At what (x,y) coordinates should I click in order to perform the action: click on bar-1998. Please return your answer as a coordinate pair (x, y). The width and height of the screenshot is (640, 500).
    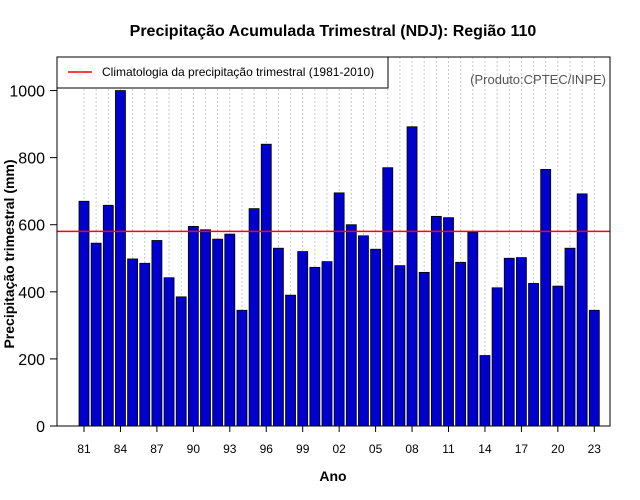
    Looking at the image, I should click on (290, 360).